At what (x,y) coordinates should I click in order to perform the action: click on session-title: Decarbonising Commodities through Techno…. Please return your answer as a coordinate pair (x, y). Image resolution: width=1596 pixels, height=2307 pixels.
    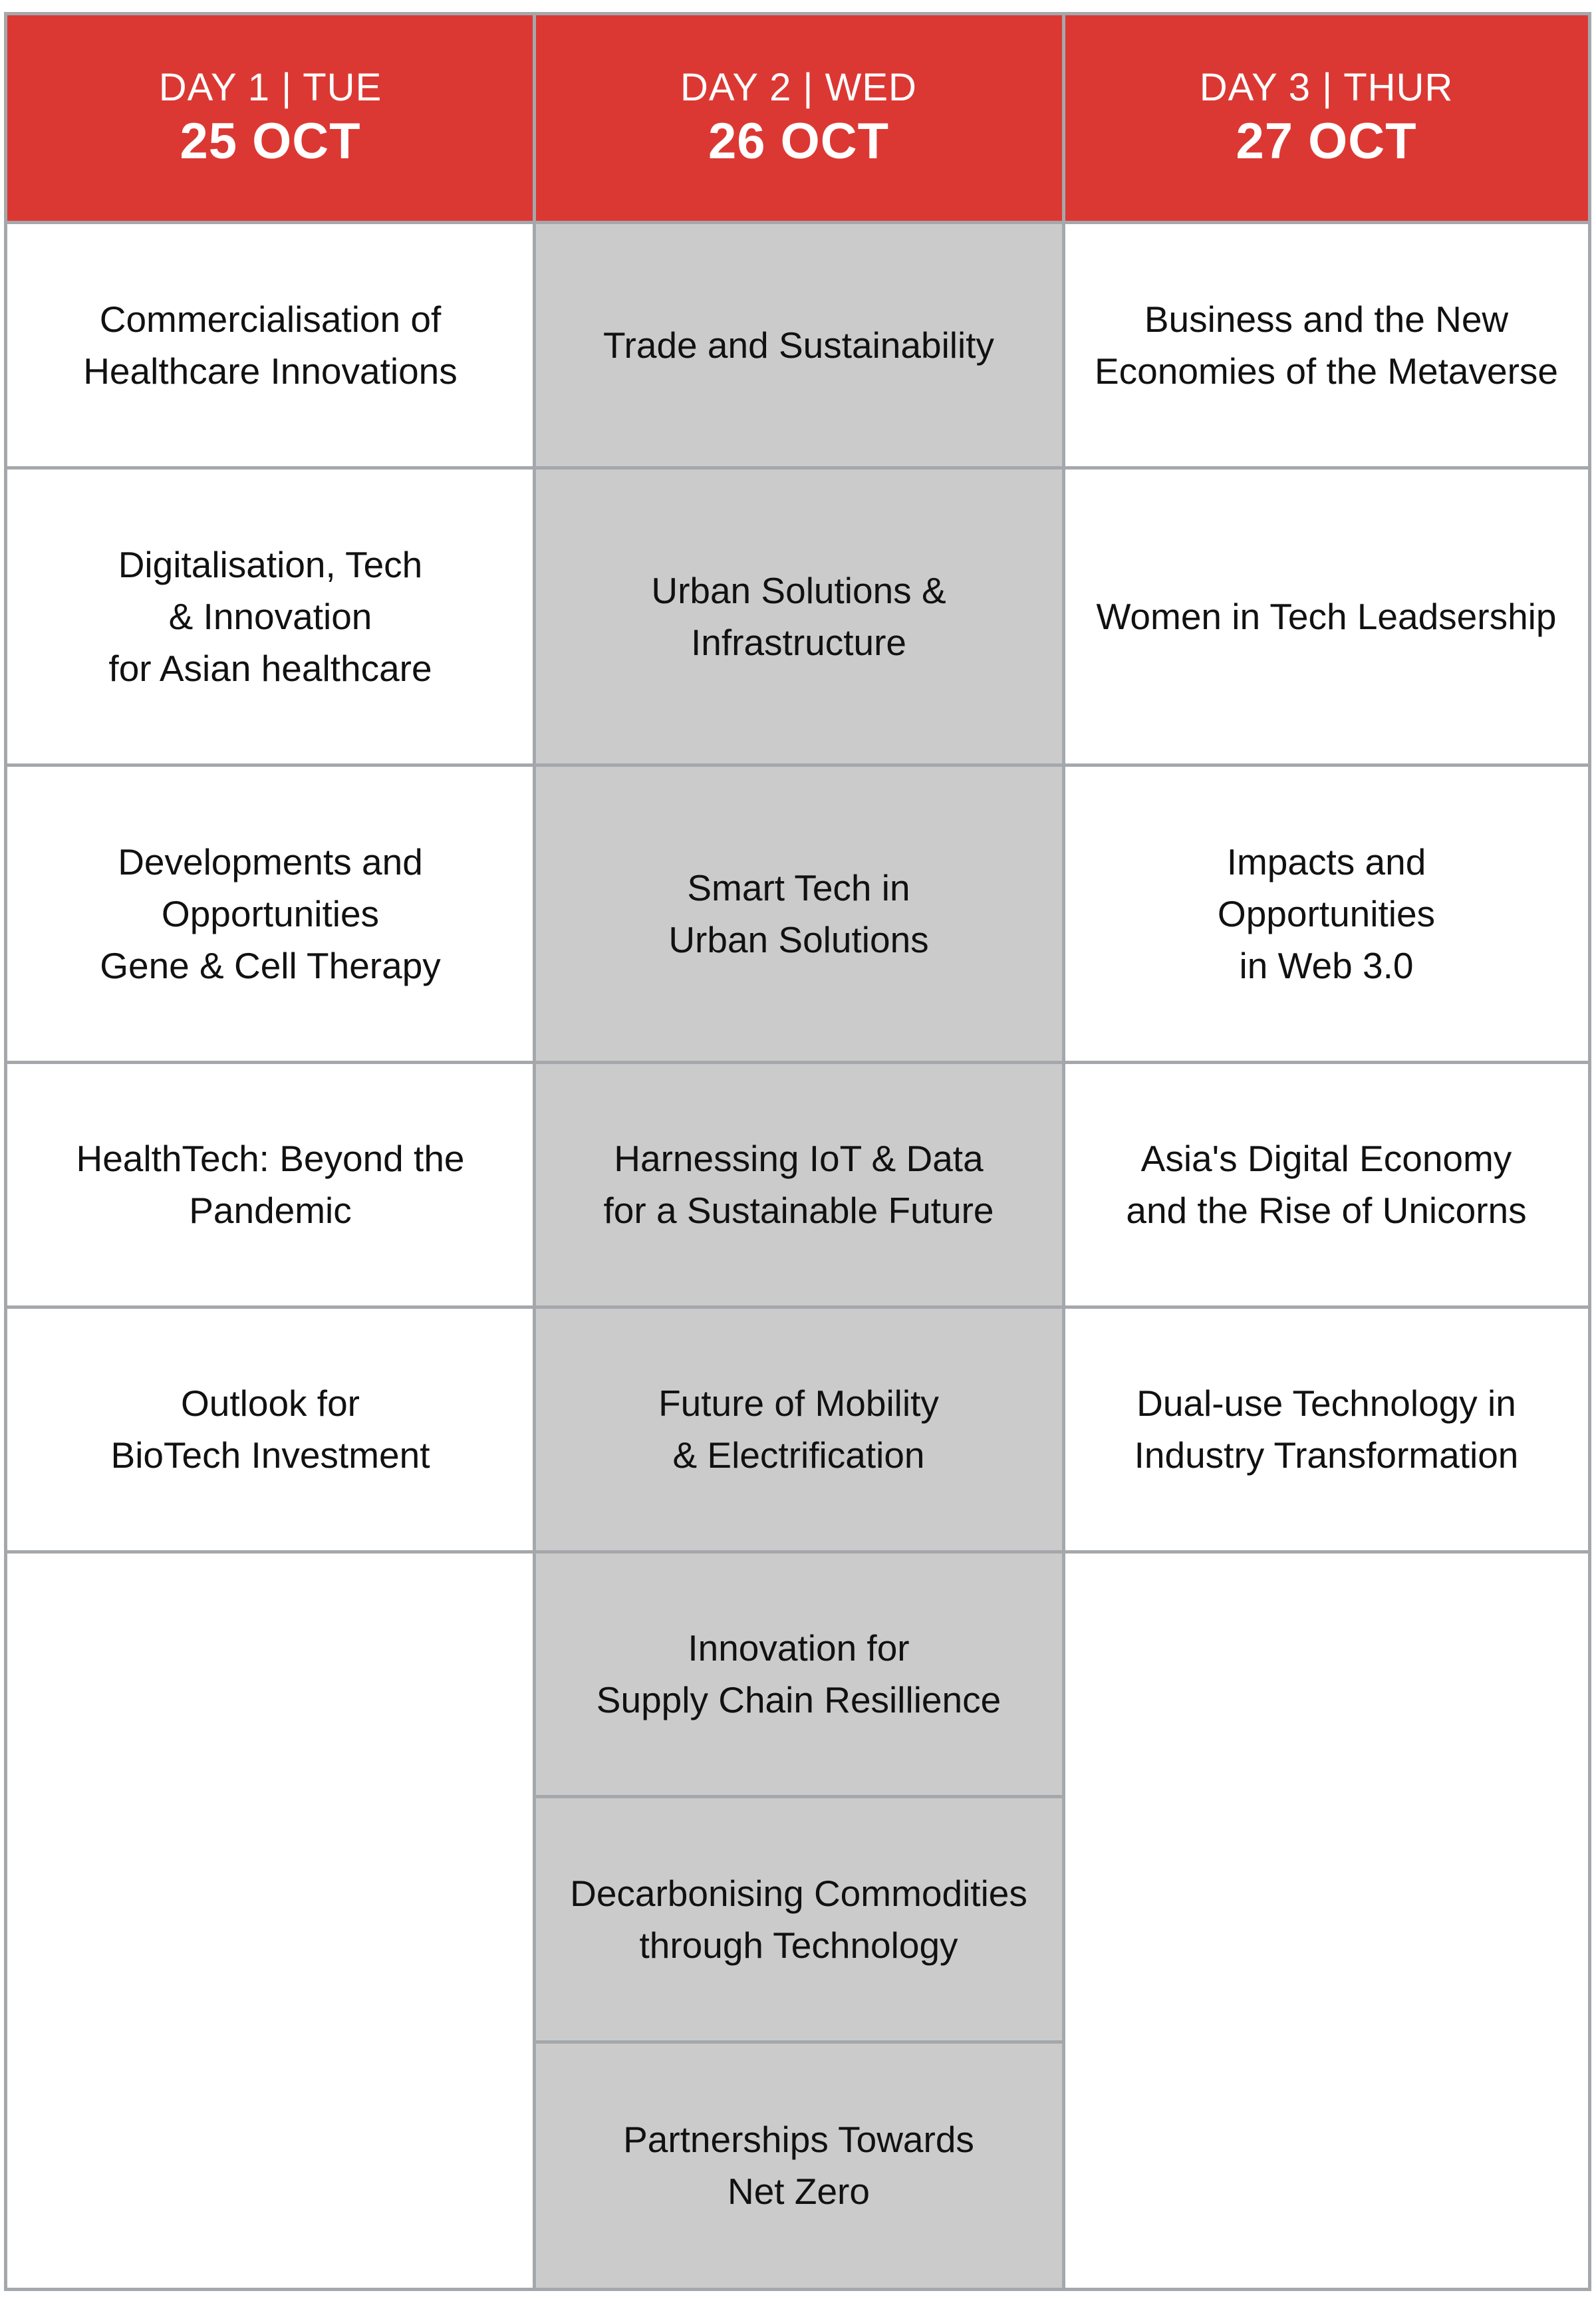
    Looking at the image, I should click on (798, 1919).